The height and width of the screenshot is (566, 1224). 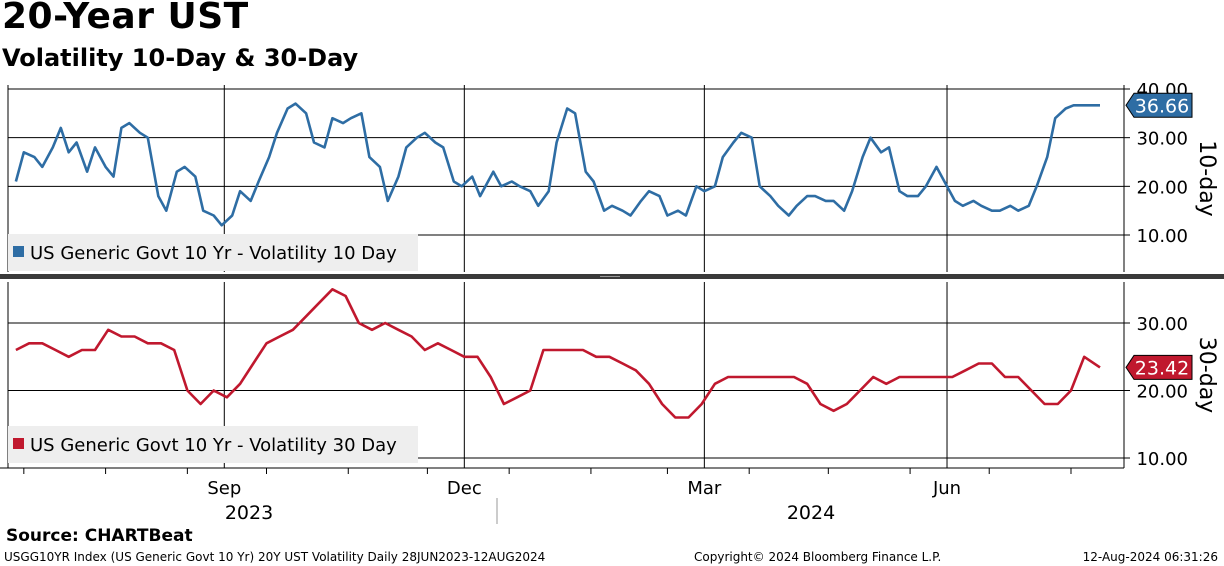 I want to click on x-tick-label: Dec, so click(x=464, y=488).